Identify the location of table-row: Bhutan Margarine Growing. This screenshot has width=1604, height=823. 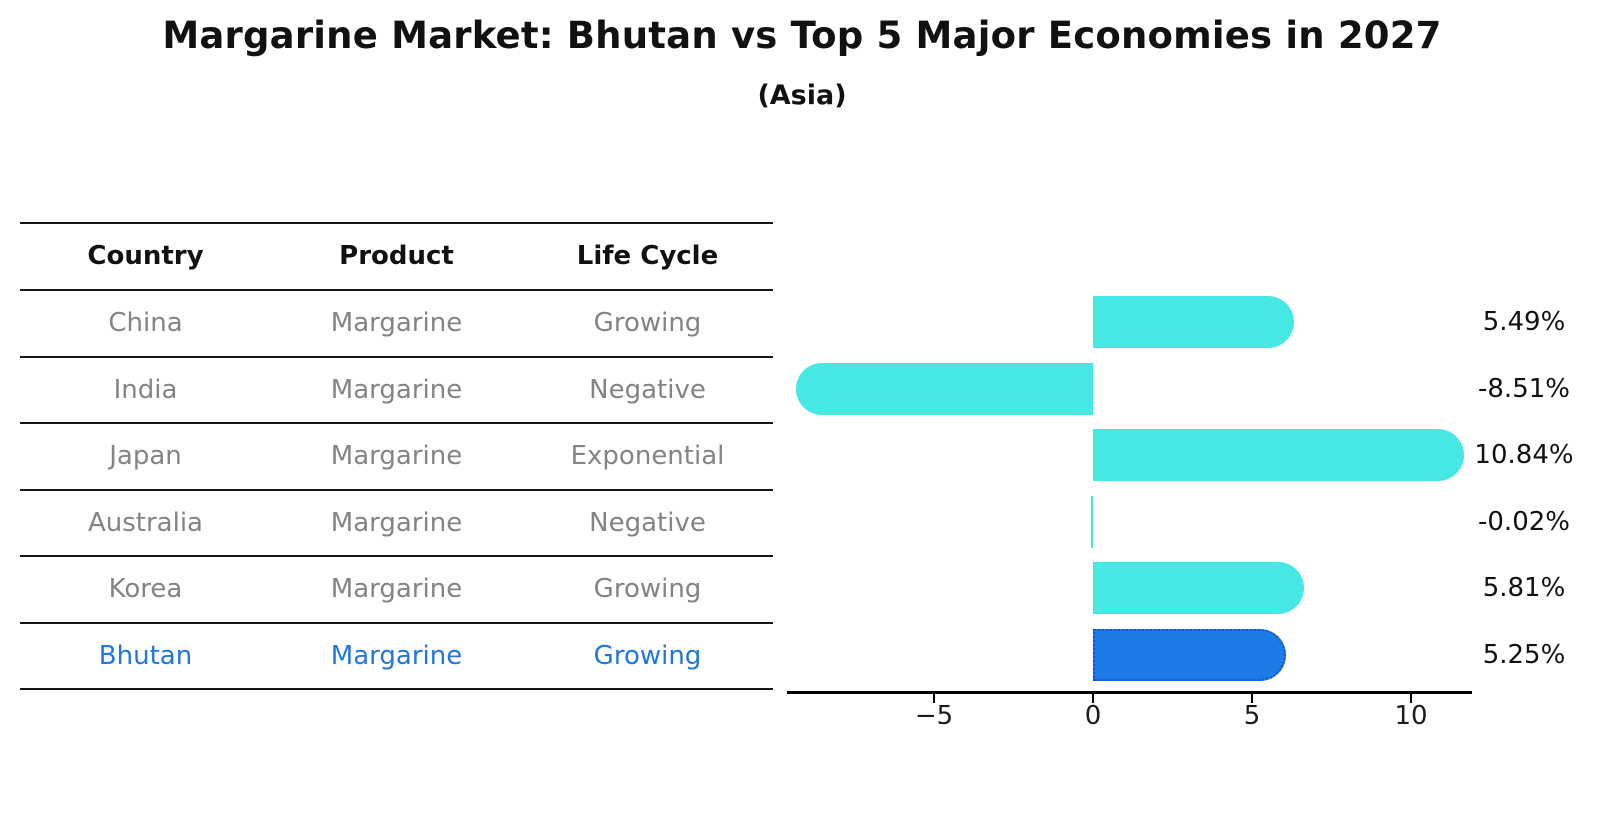
(396, 657).